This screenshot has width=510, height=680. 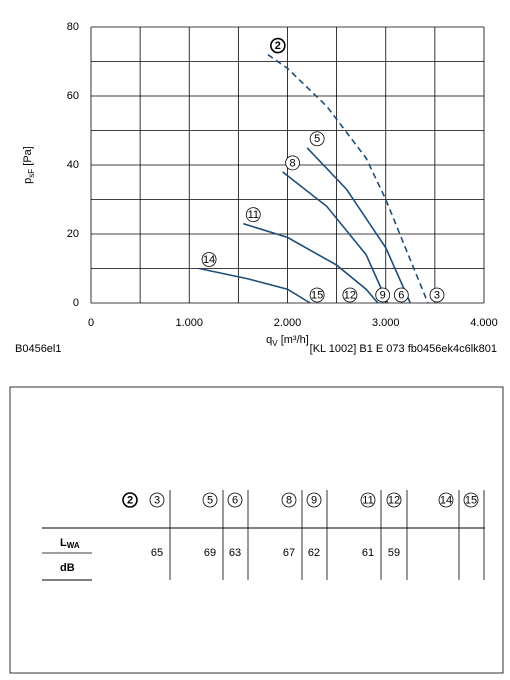 I want to click on figure-reference: [KL 1002] B1 E 073 fb0456ek4c6lk801, so click(x=403, y=349).